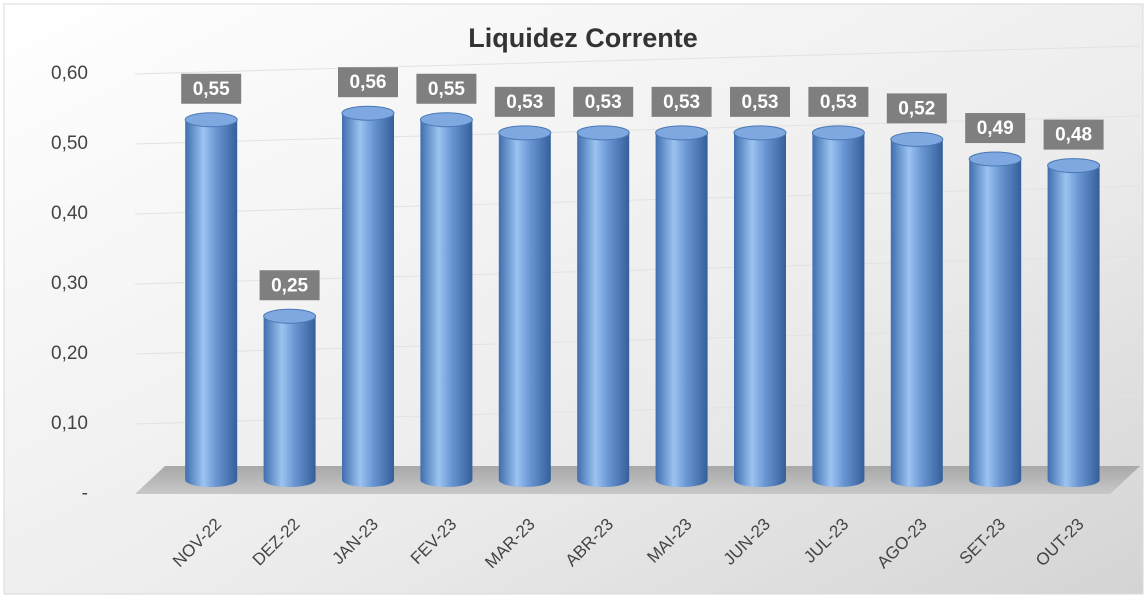 This screenshot has height=603, width=1147. What do you see at coordinates (69, 423) in the screenshot?
I see `y-tick-label: 0,10` at bounding box center [69, 423].